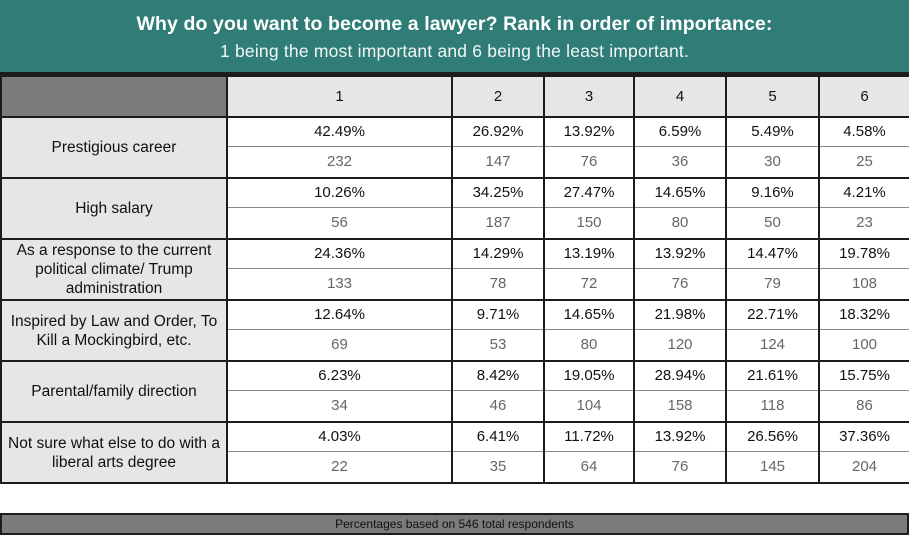 The image size is (909, 535). What do you see at coordinates (680, 96) in the screenshot?
I see `column-header: 4` at bounding box center [680, 96].